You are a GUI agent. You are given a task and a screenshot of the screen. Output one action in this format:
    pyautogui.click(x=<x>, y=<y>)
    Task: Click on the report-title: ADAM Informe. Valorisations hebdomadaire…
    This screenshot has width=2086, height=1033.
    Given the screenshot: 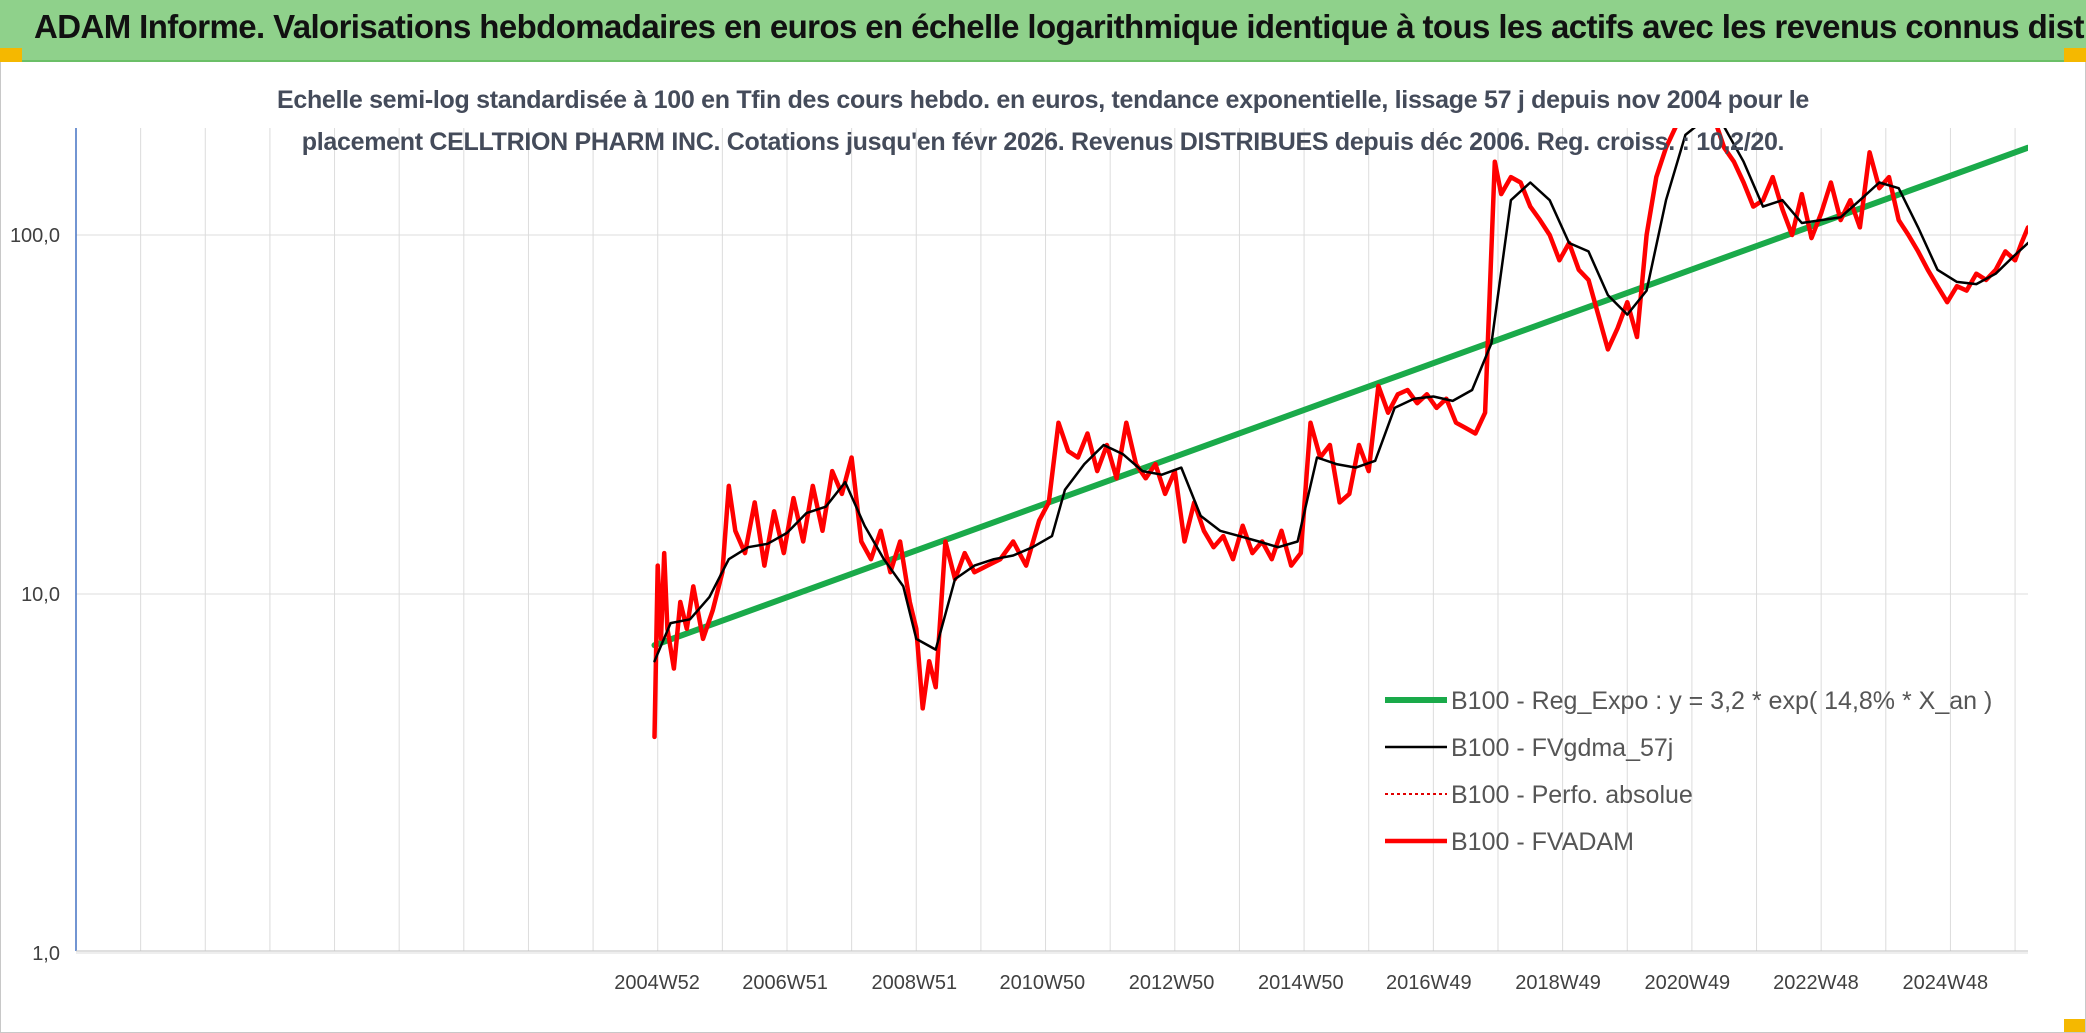 What is the action you would take?
    pyautogui.click(x=1060, y=26)
    